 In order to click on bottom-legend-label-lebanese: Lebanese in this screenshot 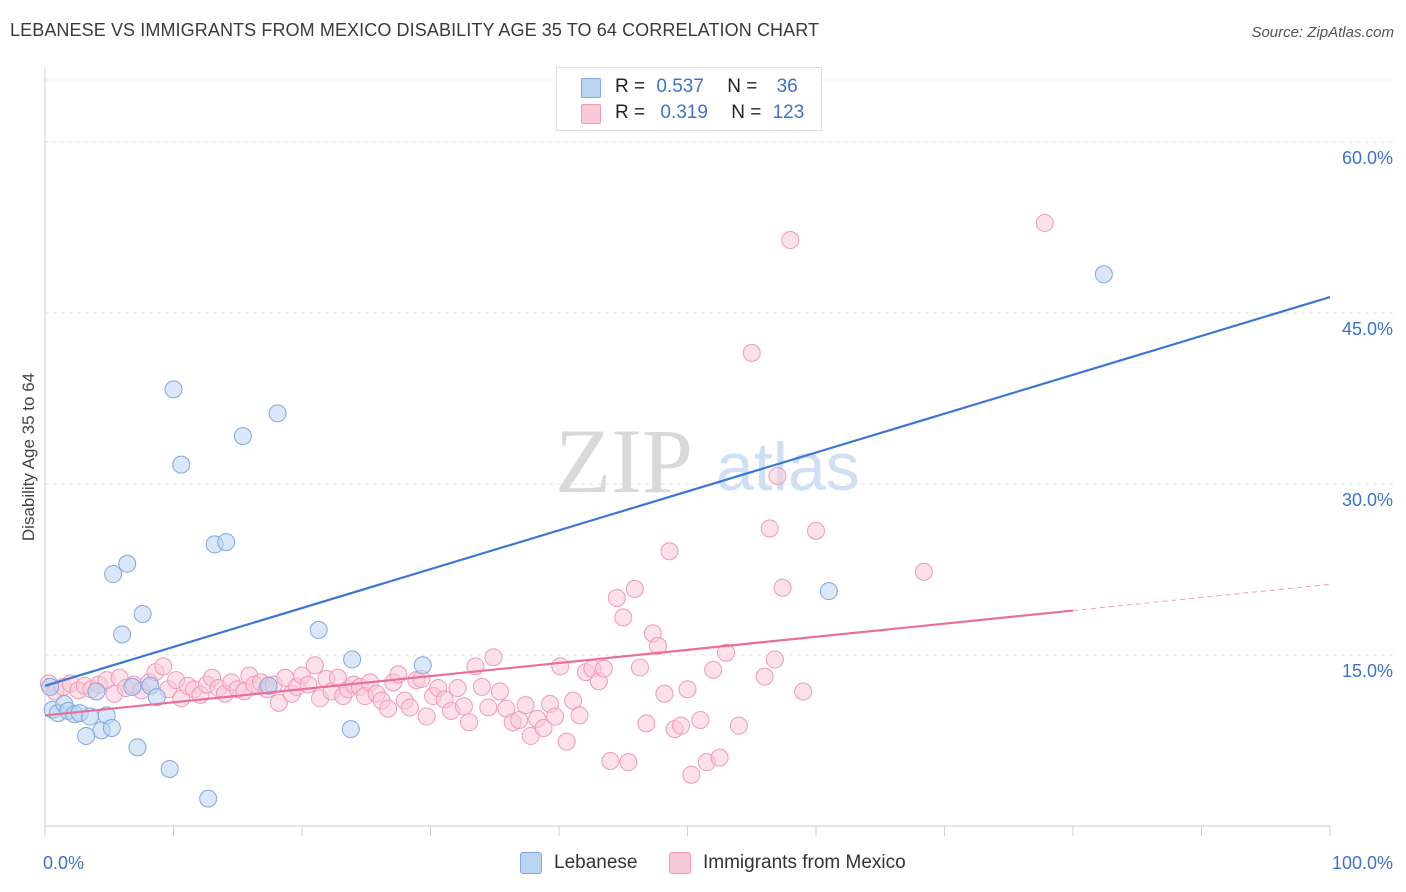, I will do `click(596, 862)`.